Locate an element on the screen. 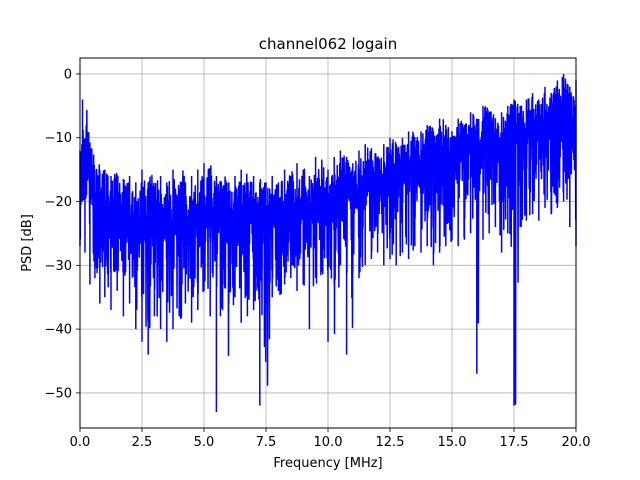 This screenshot has height=480, width=640. y-tick-label: −20 is located at coordinates (58, 202).